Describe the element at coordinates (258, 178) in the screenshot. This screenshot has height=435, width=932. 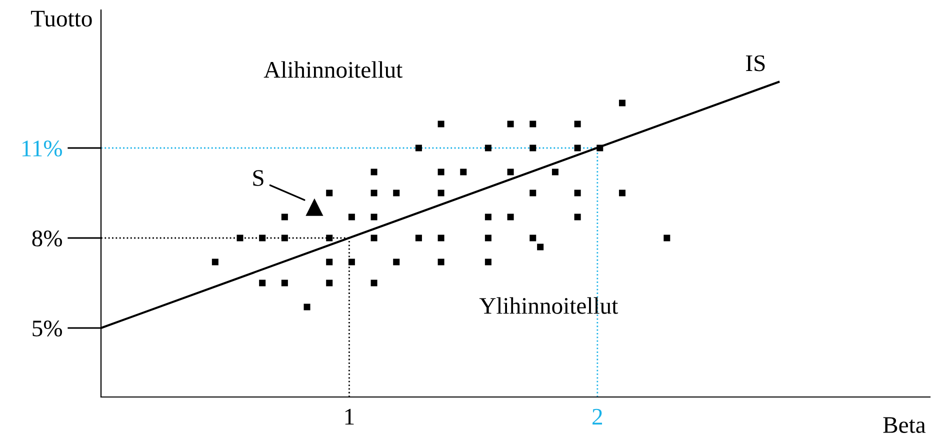
I see `annotation: S` at that location.